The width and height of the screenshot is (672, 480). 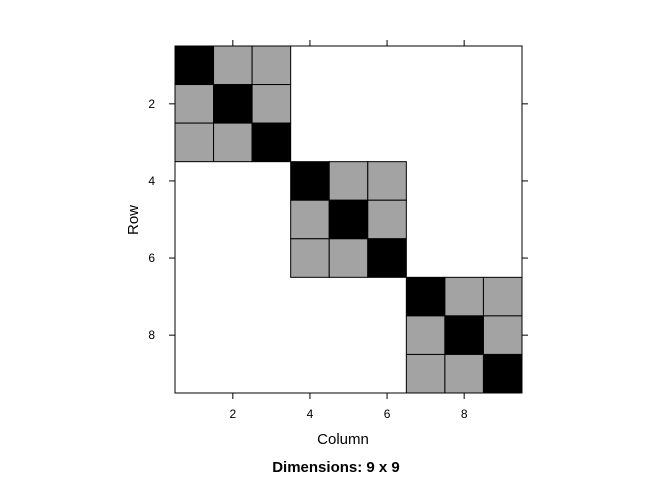 I want to click on matrix-cell-r6-c4, so click(x=310, y=258).